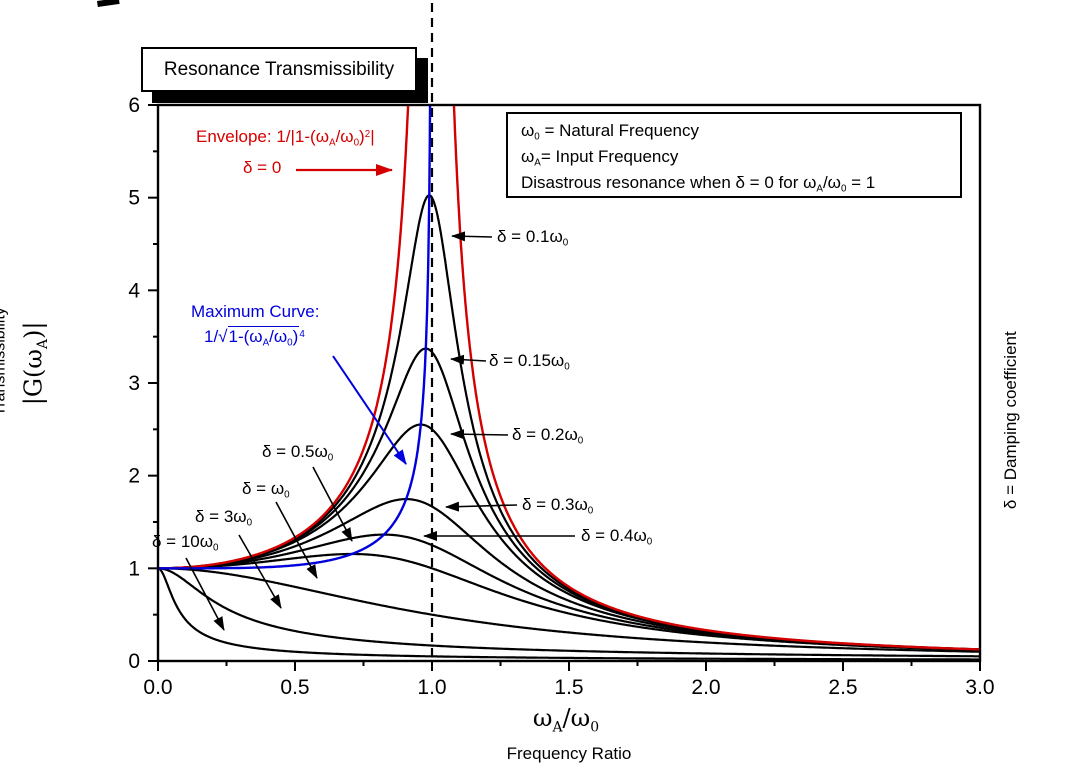  I want to click on x-axis-title-text: Frequency Ratio, so click(569, 753).